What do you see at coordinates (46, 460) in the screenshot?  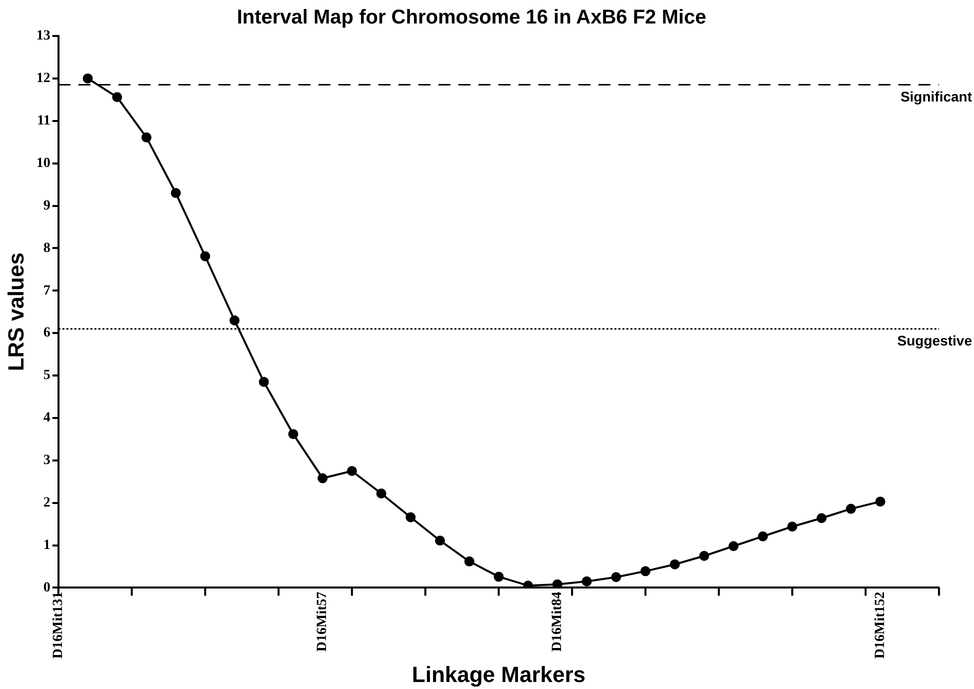 I see `y-tick-label: 3` at bounding box center [46, 460].